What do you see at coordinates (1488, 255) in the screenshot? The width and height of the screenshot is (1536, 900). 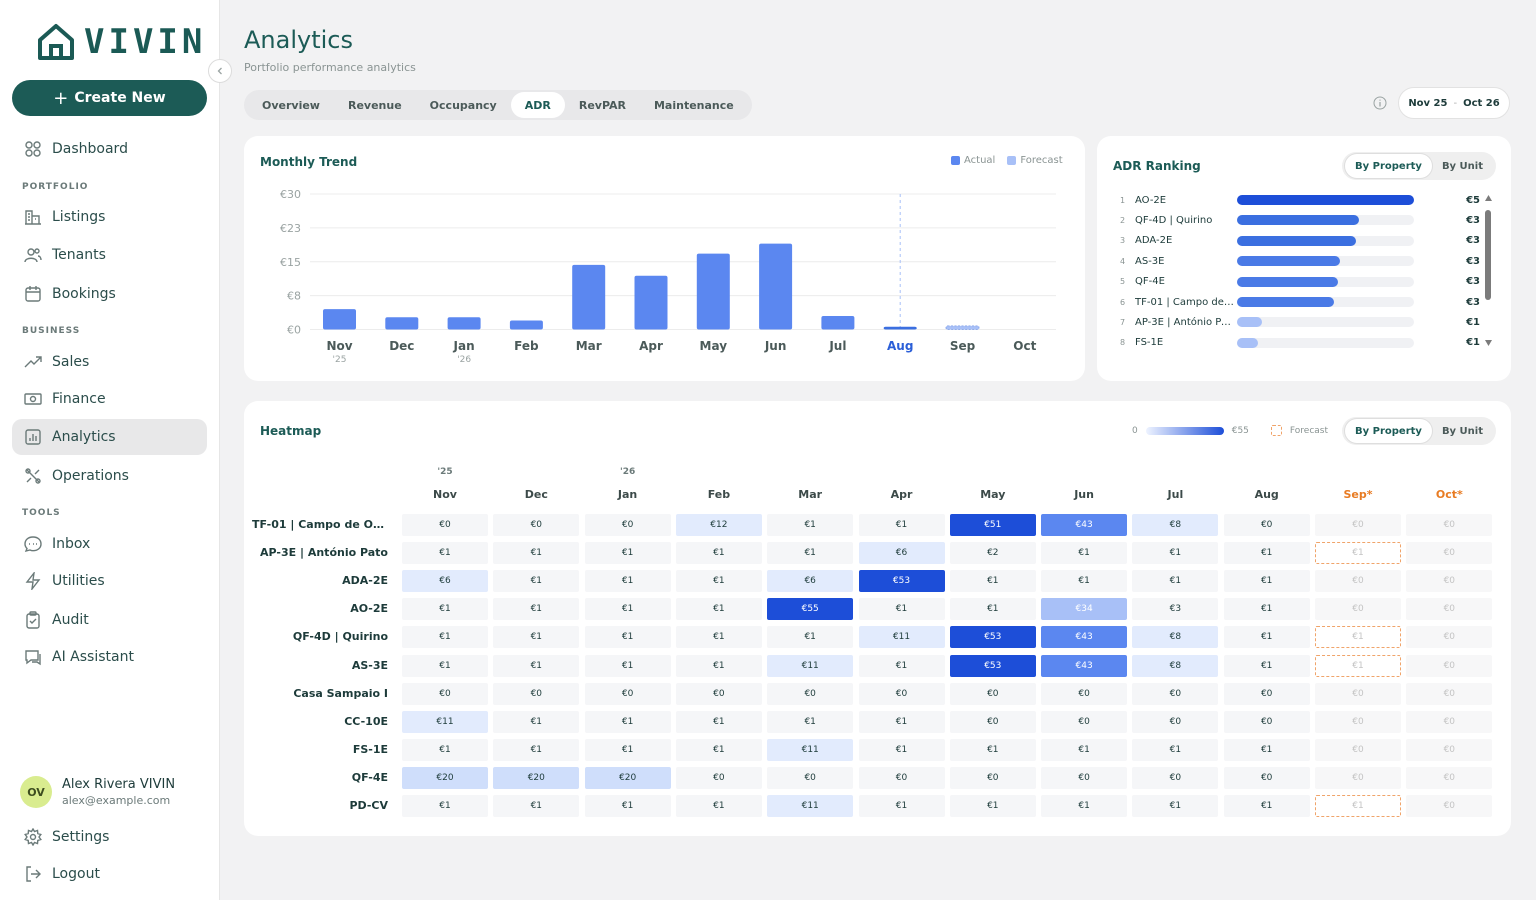 I see `ranking-scrollbar` at bounding box center [1488, 255].